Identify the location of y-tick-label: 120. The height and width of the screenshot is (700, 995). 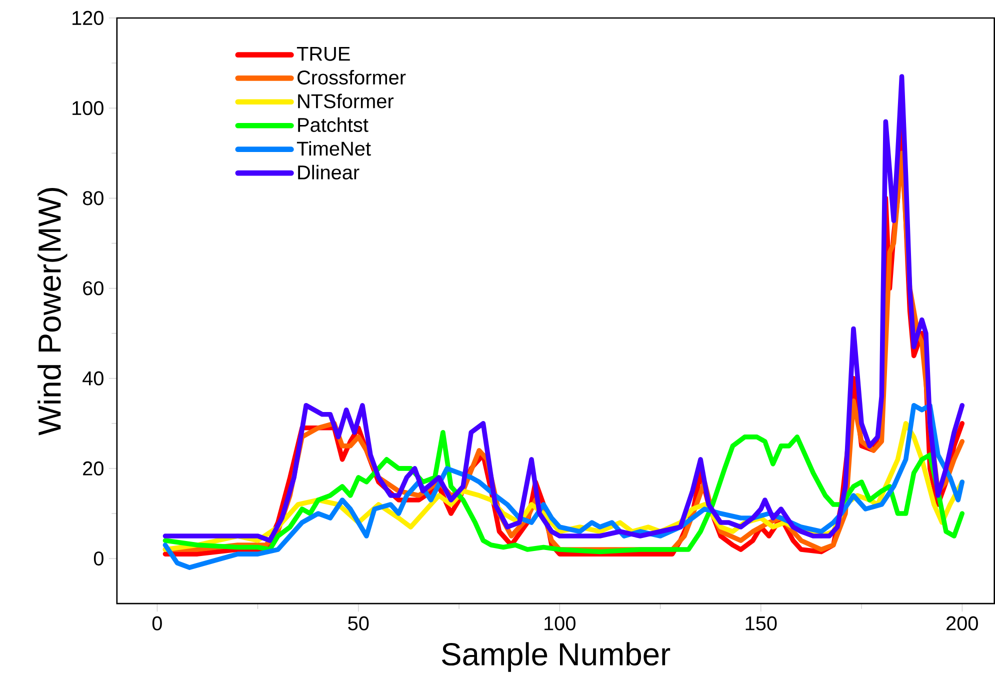
(88, 18).